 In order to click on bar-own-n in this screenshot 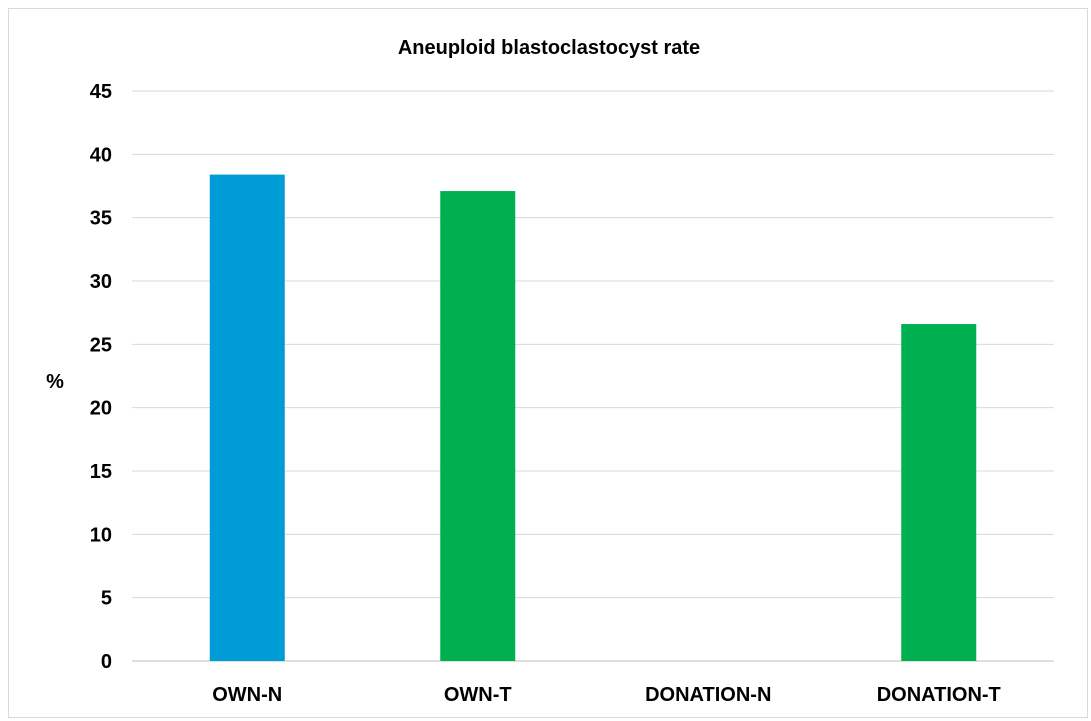, I will do `click(247, 417)`.